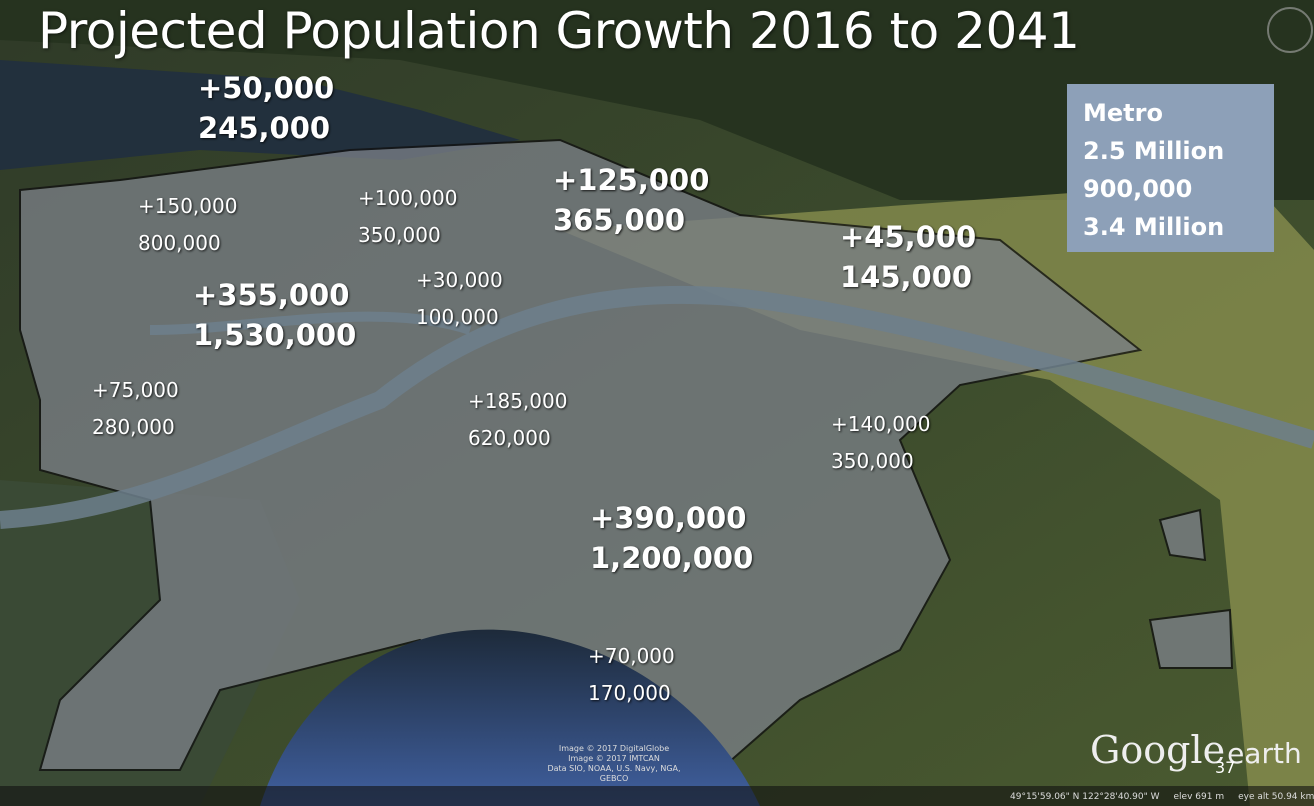 The image size is (1314, 806). I want to click on inlet, so click(260, 115).